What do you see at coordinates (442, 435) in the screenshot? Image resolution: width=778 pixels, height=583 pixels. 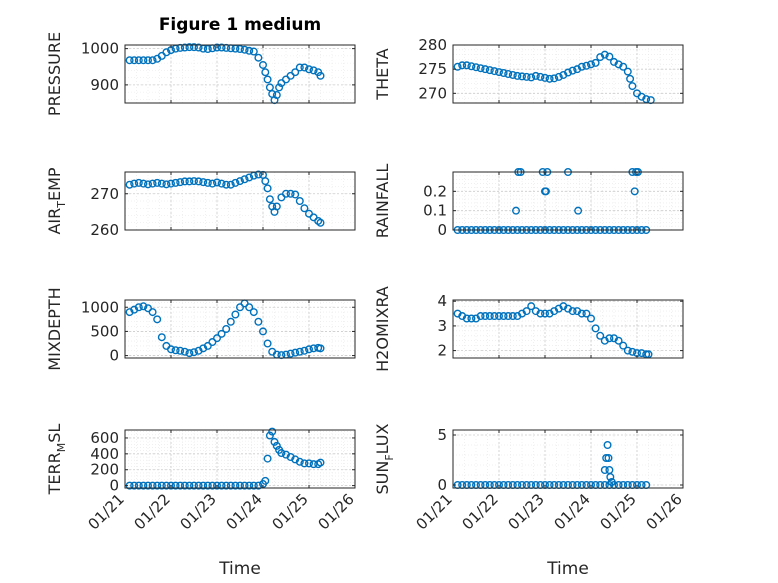 I see `y-tick-label: 5` at bounding box center [442, 435].